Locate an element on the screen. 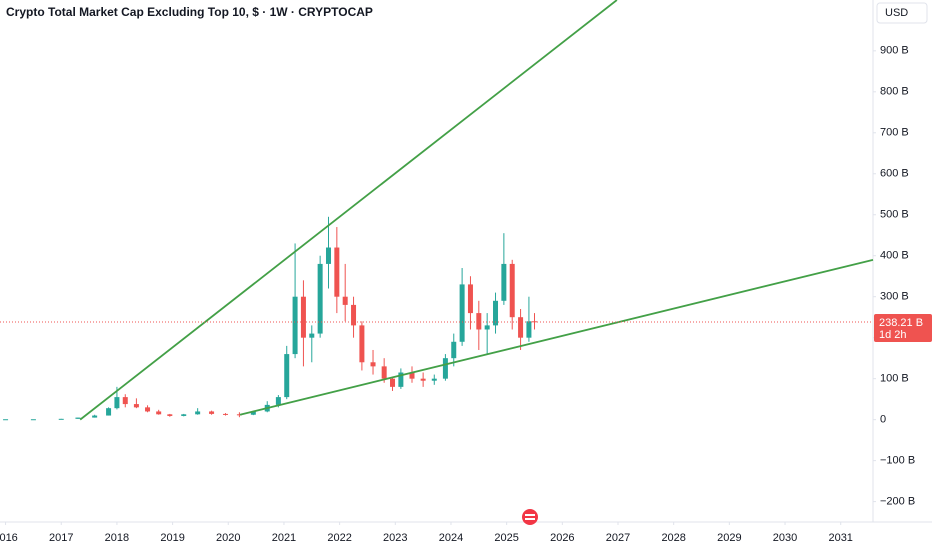  x-tick-label: 2027 is located at coordinates (618, 538).